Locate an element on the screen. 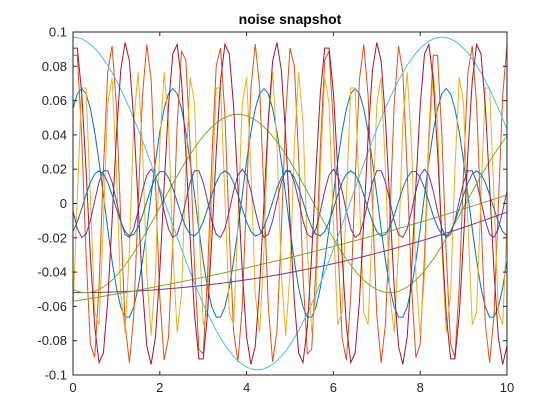 This screenshot has width=560, height=420. y-tick-label: -0.02 is located at coordinates (52, 237).